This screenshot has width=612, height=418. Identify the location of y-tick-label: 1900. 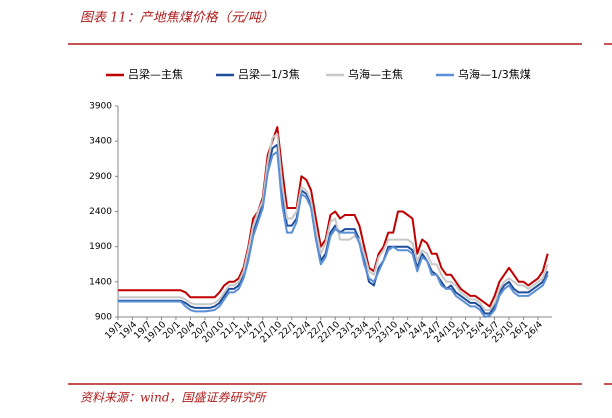
(100, 247).